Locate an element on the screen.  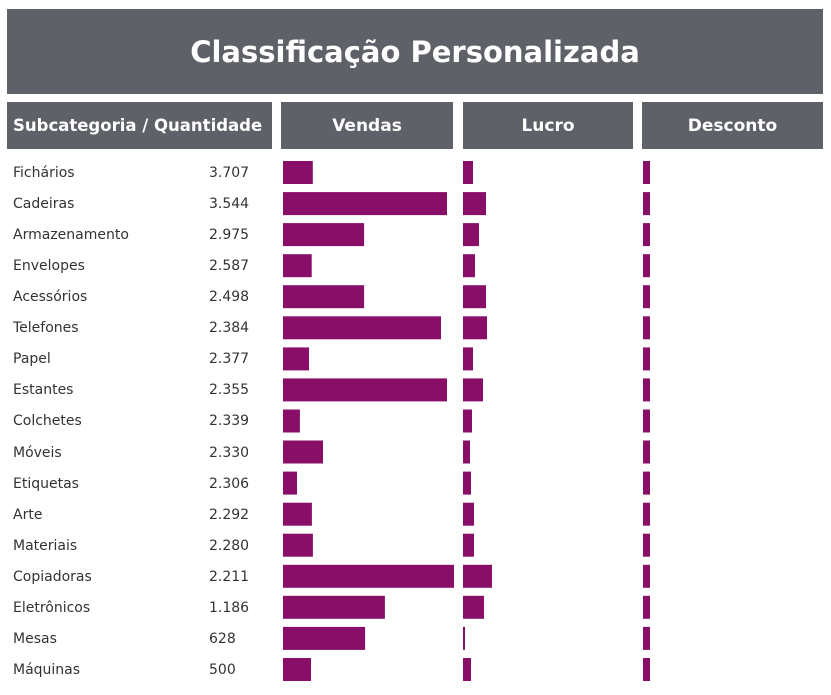
quantity-label: 2.330 is located at coordinates (229, 452).